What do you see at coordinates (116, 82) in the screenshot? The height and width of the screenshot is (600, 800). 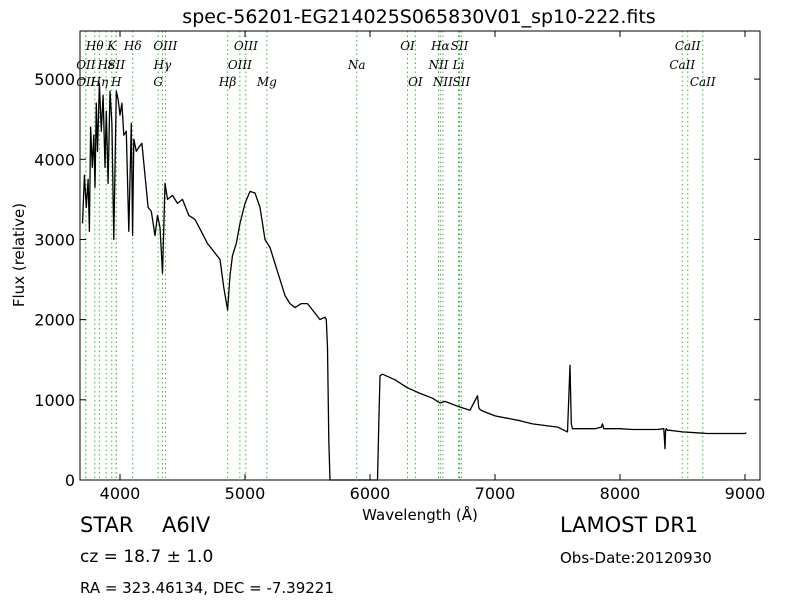 I see `spectral-line-label: H` at bounding box center [116, 82].